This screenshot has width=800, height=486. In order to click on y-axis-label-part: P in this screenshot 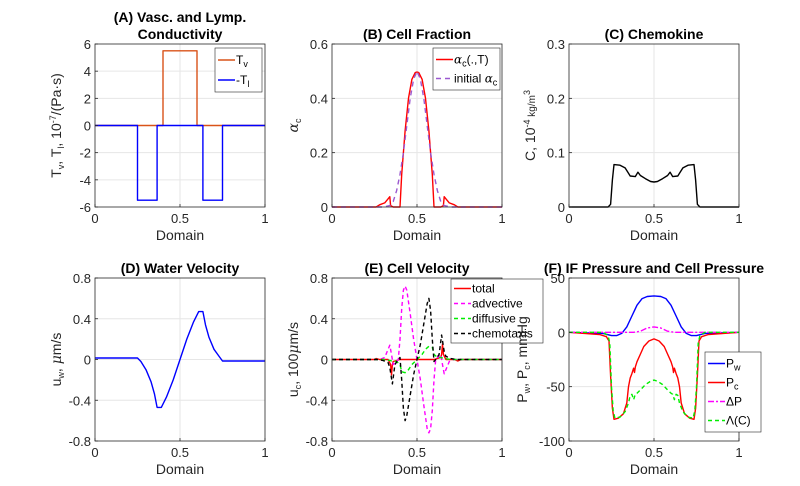, I will do `click(522, 397)`.